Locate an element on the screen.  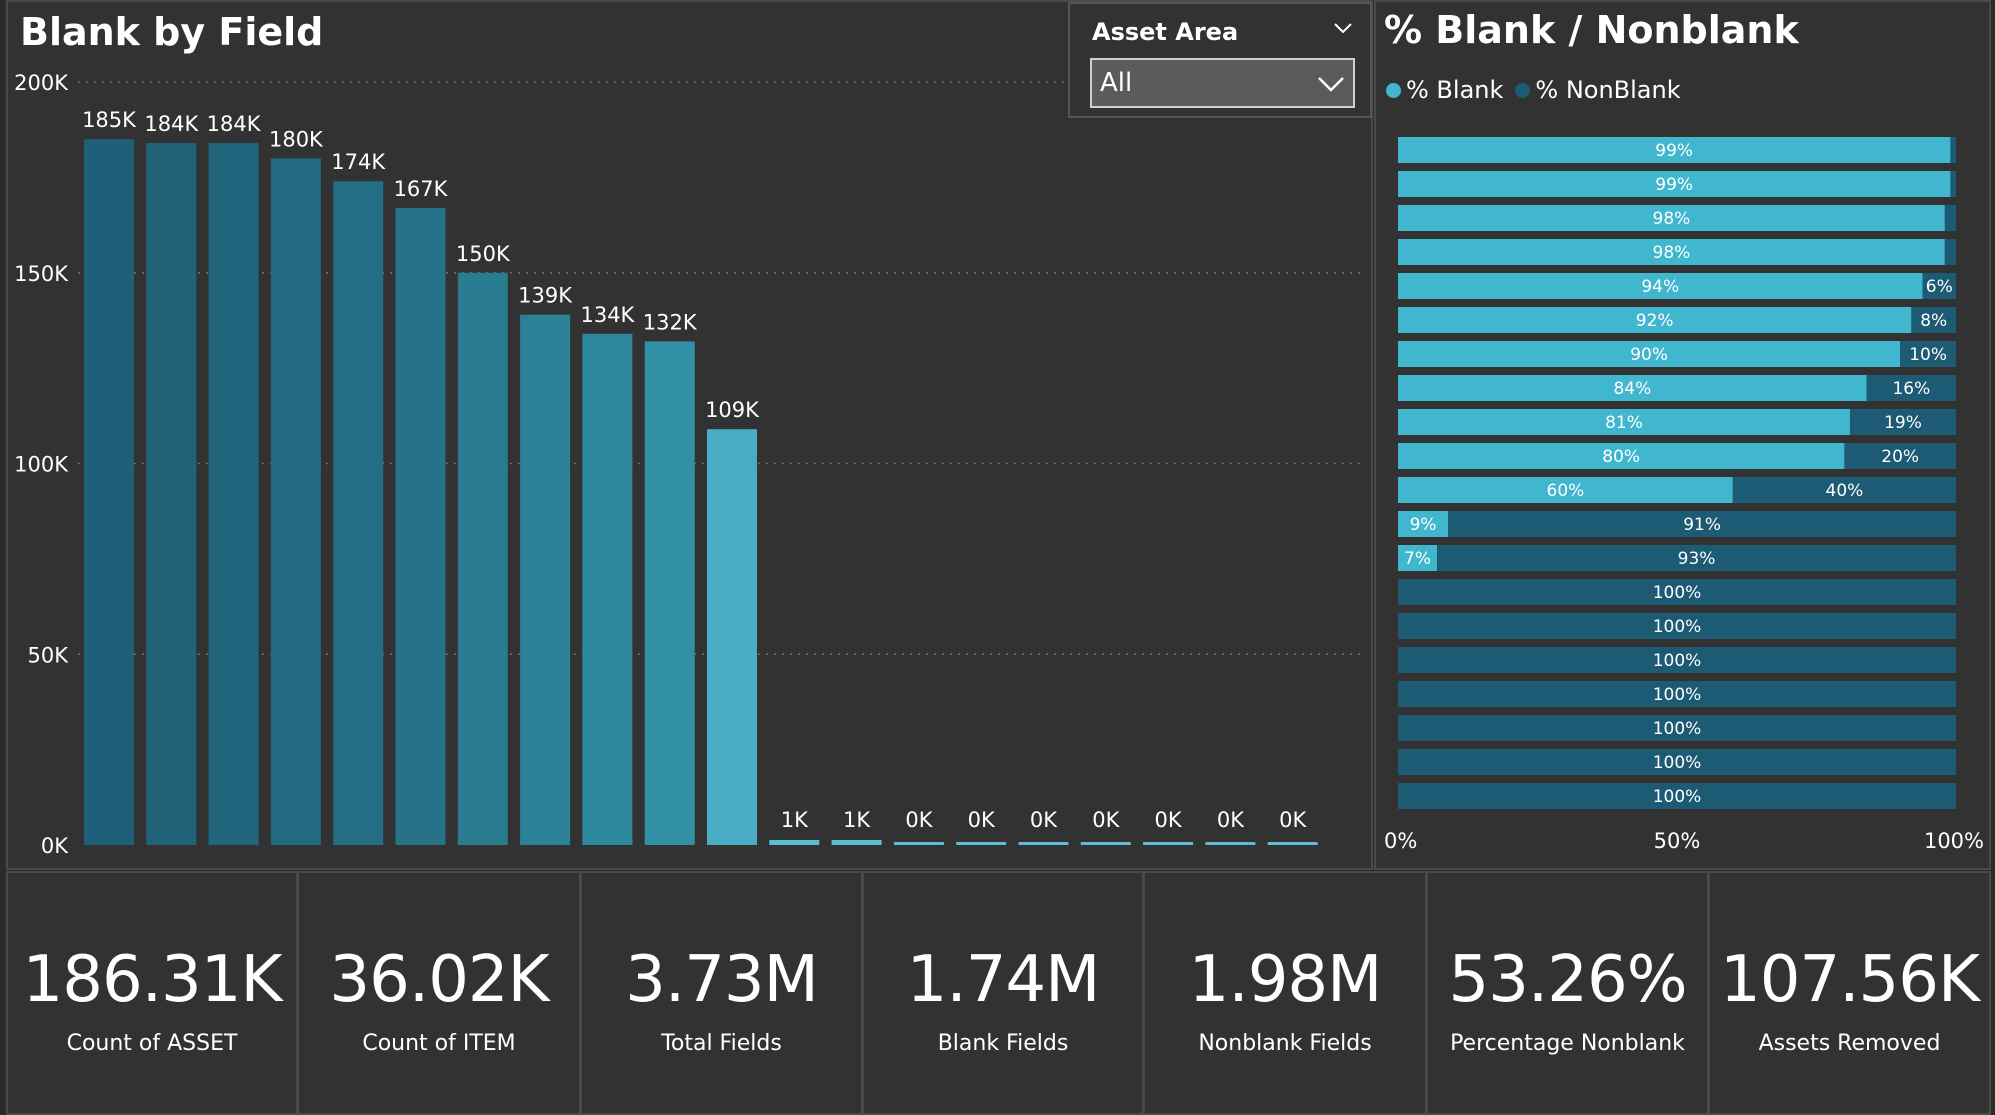
asset-area-dropdown: All is located at coordinates (1222, 83).